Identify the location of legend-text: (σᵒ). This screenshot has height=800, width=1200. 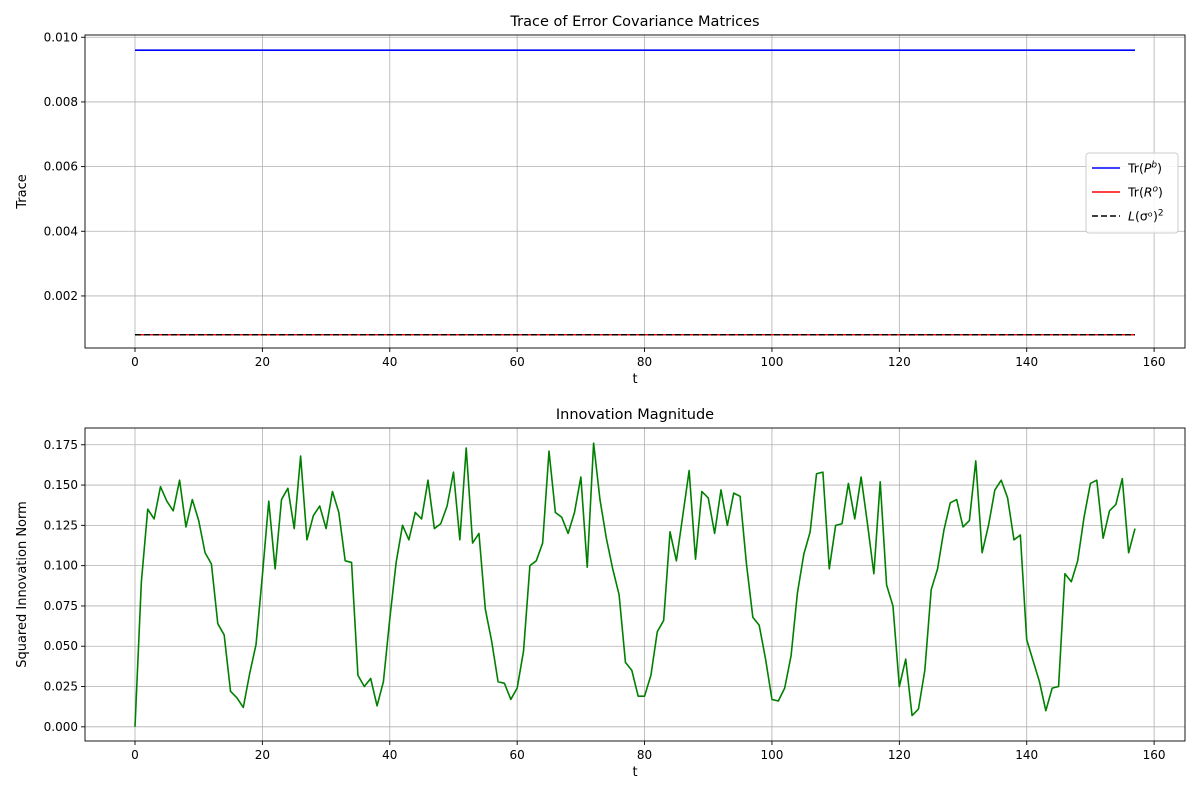
(1146, 216).